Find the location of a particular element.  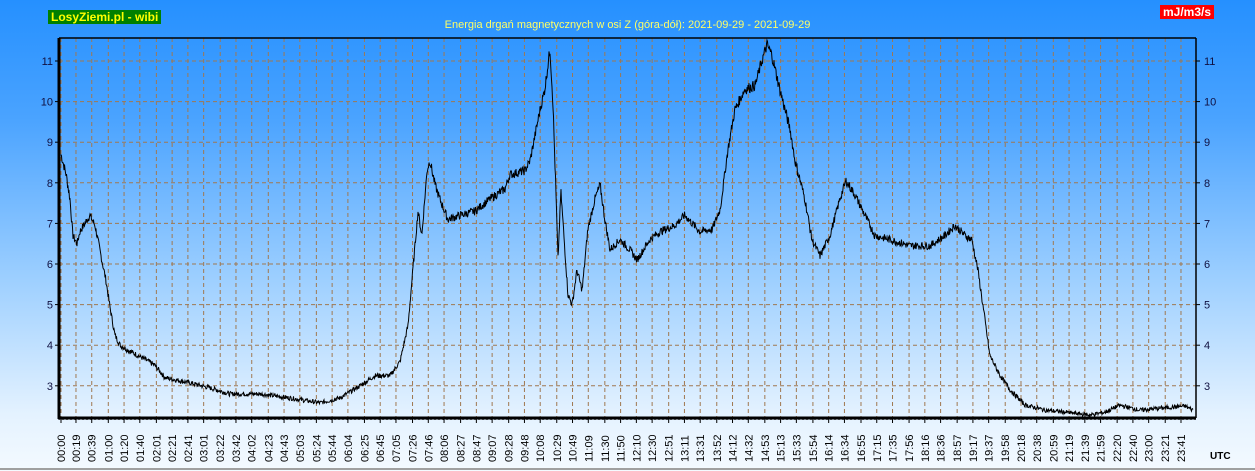

x-tick-label: 10:49 is located at coordinates (574, 448).